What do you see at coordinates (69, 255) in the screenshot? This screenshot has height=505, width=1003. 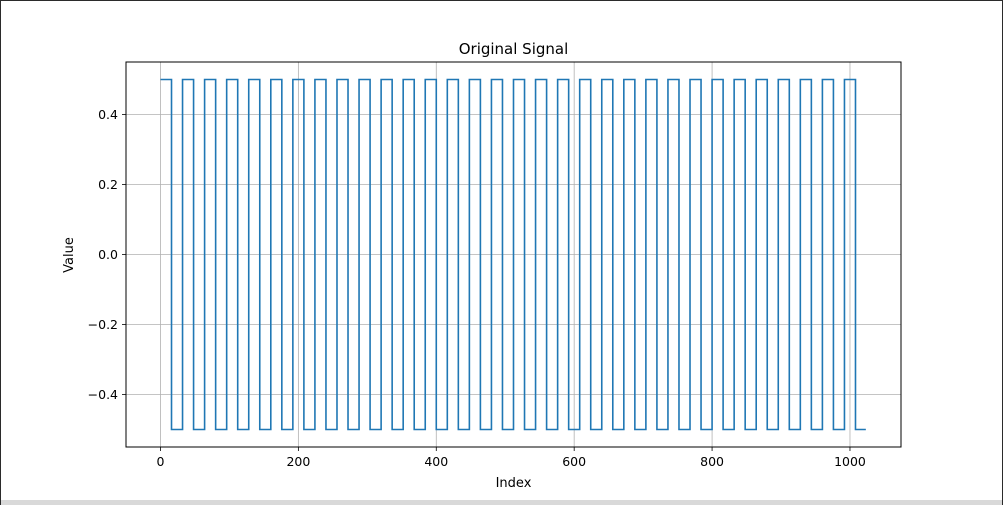 I see `y-axis-label: Value` at bounding box center [69, 255].